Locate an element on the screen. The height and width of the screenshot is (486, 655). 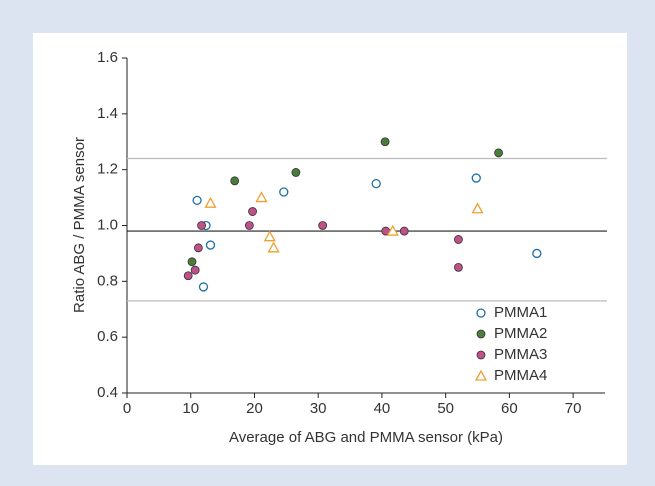
legend-label: PMMA4 is located at coordinates (520, 375).